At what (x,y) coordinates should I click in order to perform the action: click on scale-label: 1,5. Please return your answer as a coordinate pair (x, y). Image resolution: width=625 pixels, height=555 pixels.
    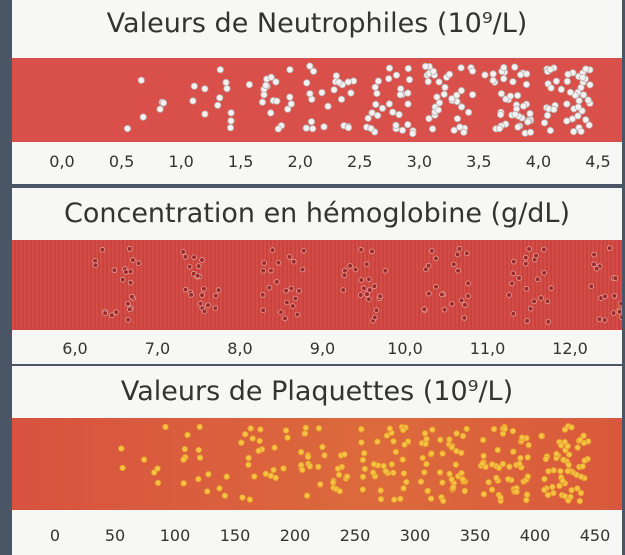
    Looking at the image, I should click on (240, 161).